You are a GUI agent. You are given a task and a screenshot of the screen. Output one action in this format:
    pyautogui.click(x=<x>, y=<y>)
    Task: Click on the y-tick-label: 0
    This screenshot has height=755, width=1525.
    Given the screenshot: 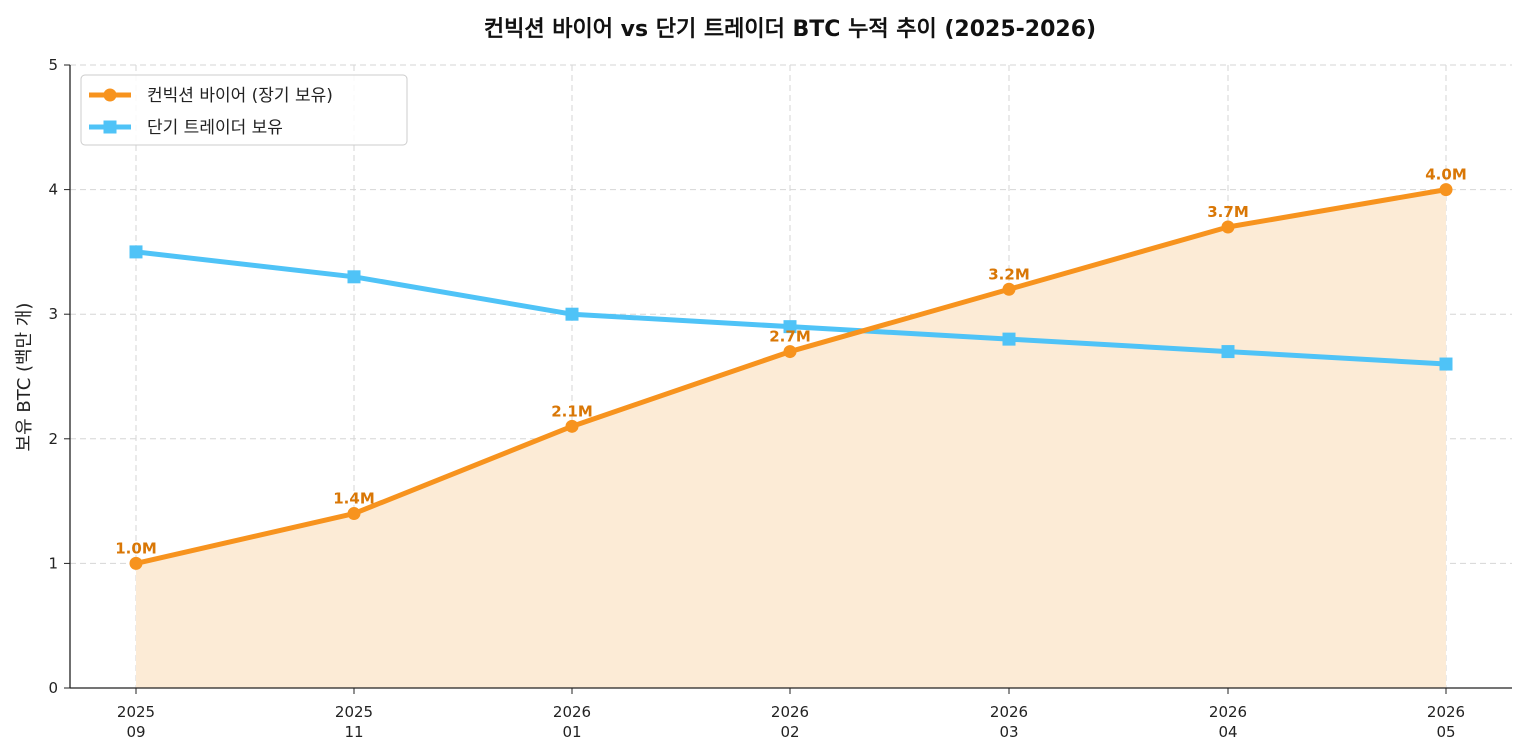 What is the action you would take?
    pyautogui.click(x=53, y=688)
    